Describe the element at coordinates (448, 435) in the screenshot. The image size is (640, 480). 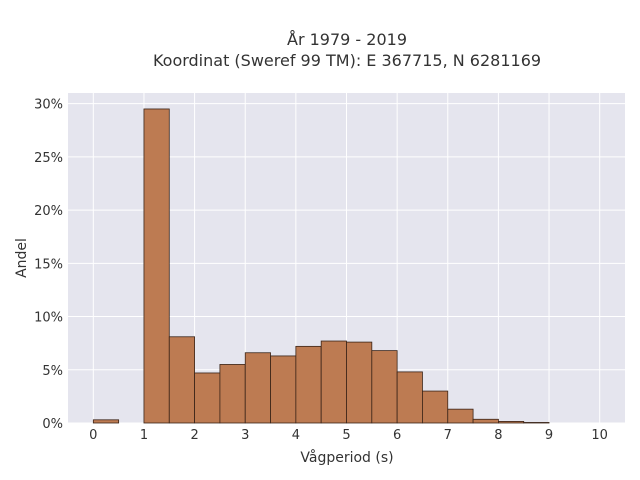
I see `x-tick-label: 7` at that location.